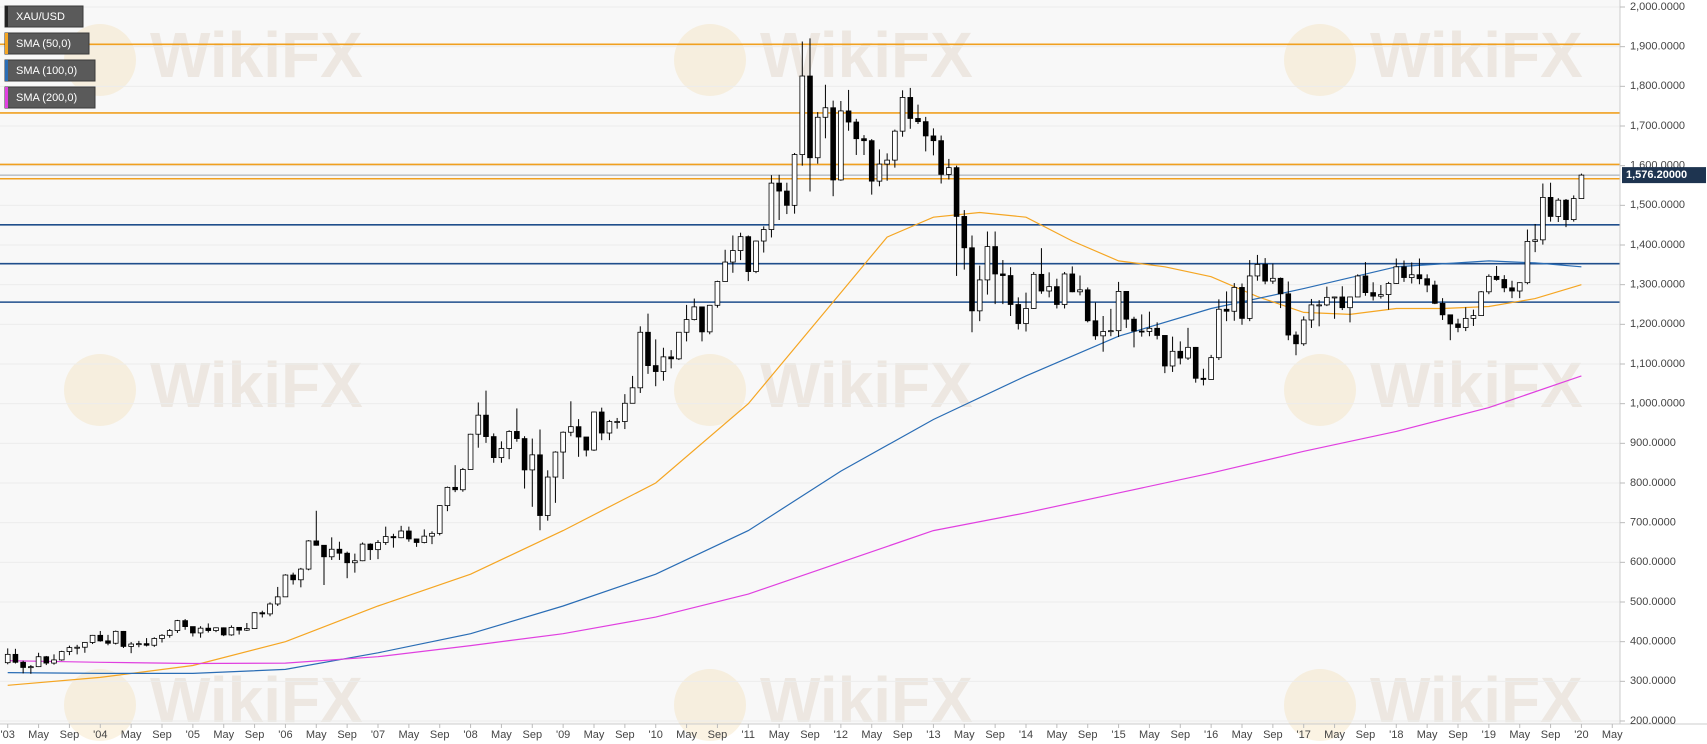 The width and height of the screenshot is (1707, 744). Describe the element at coordinates (285, 735) in the screenshot. I see `x-tick-label: '06` at that location.